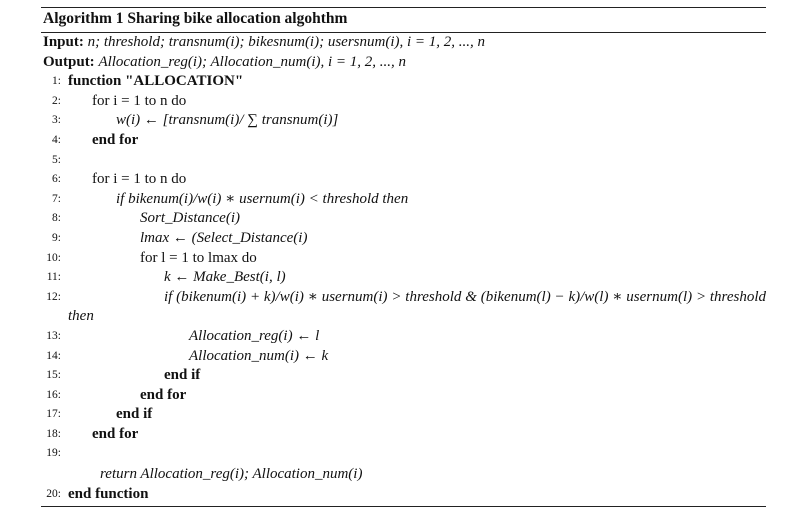  I want to click on line-number: 15:, so click(53, 375).